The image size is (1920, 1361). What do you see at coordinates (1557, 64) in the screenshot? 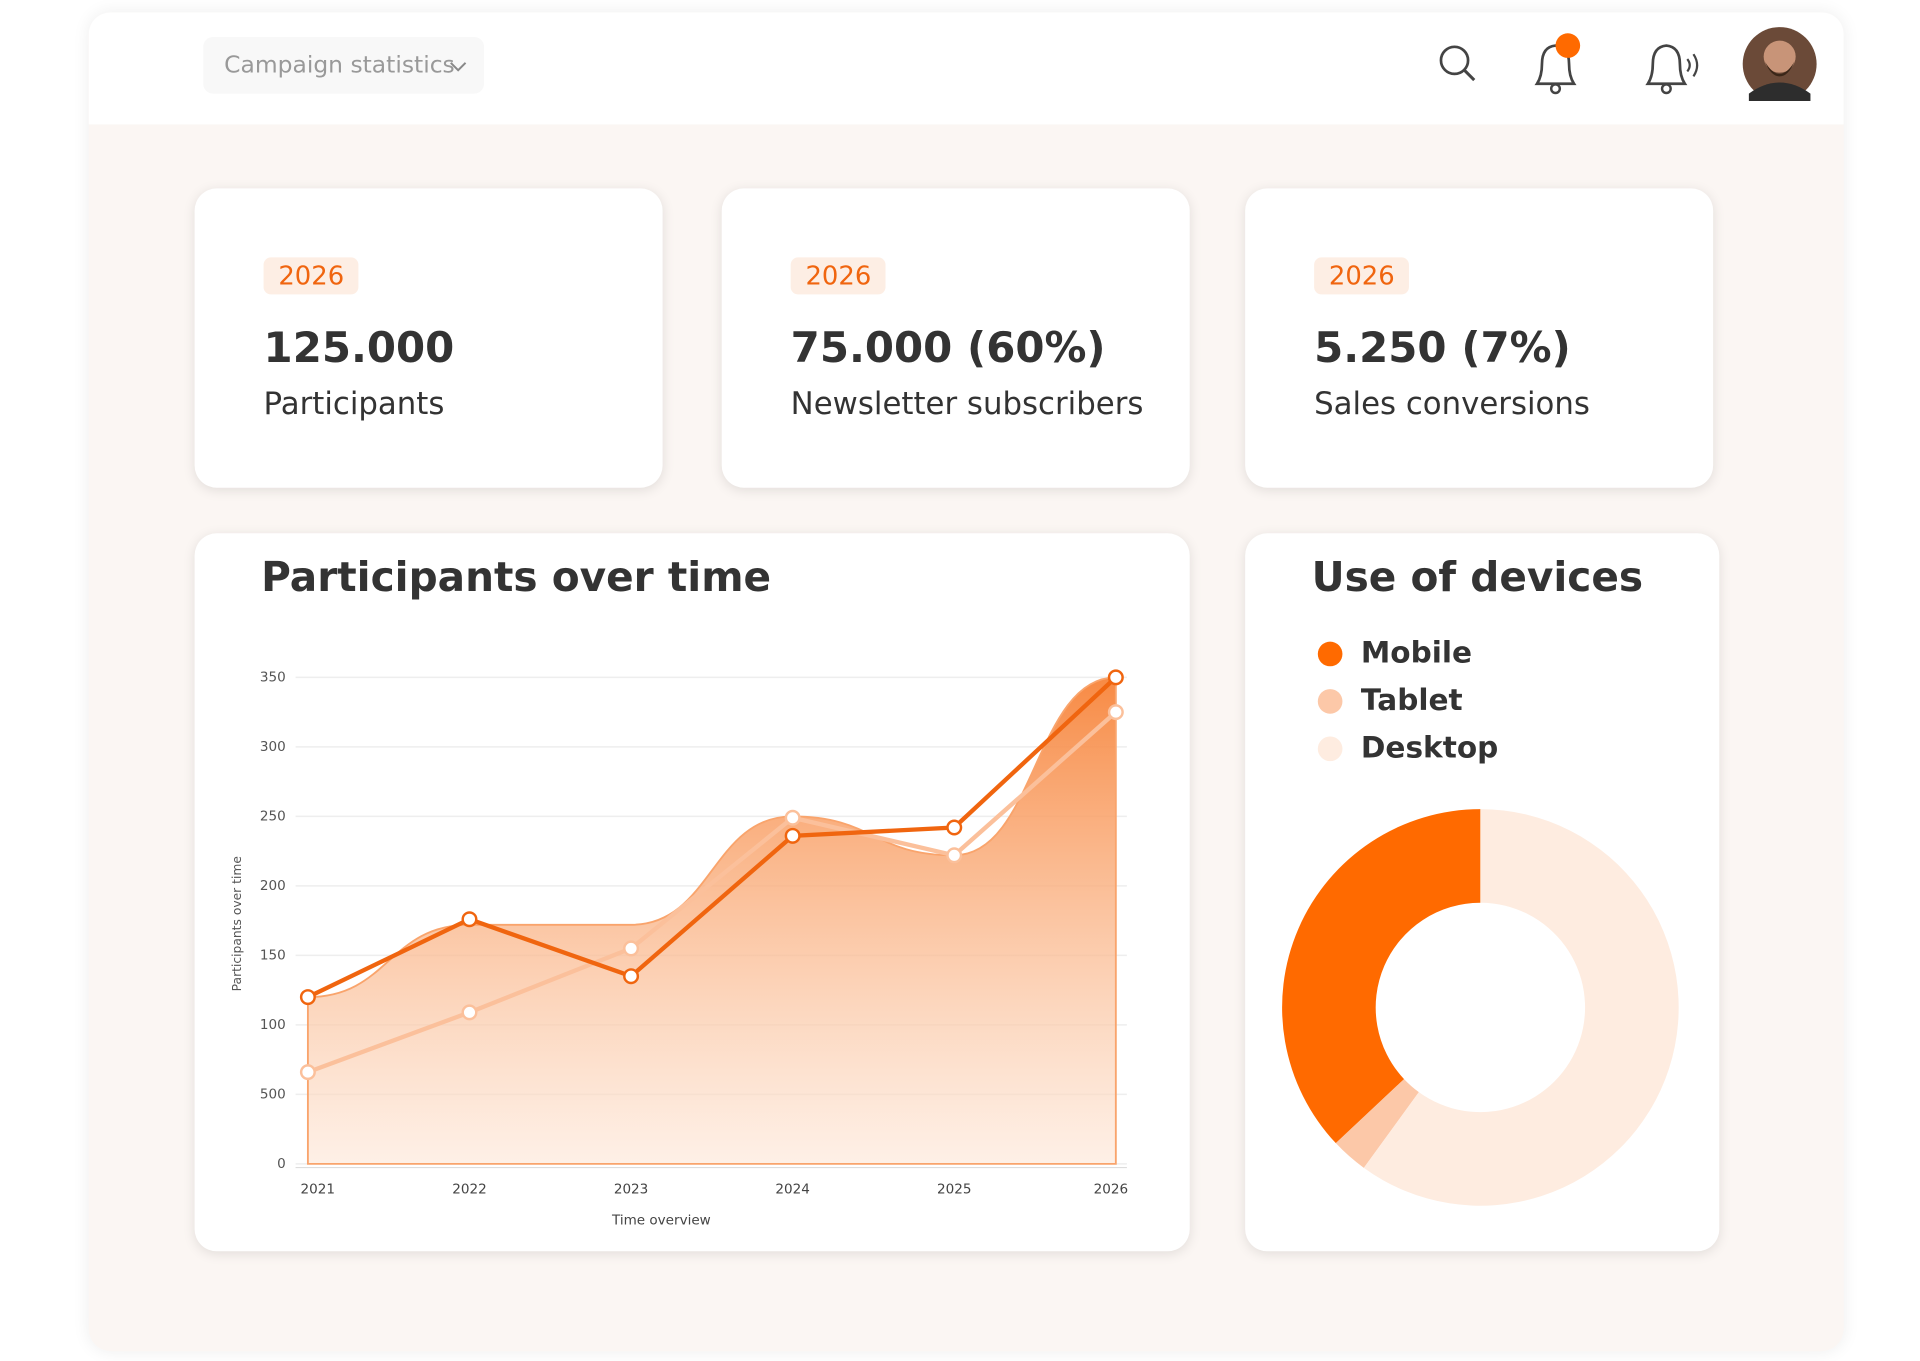
I see `notification-icon` at bounding box center [1557, 64].